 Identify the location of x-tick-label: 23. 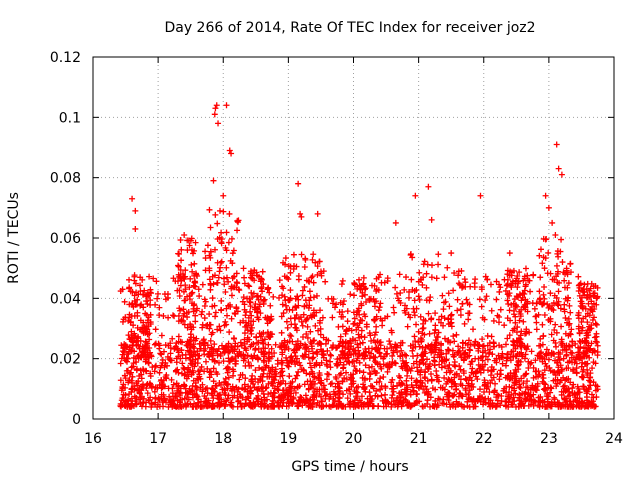
(549, 439).